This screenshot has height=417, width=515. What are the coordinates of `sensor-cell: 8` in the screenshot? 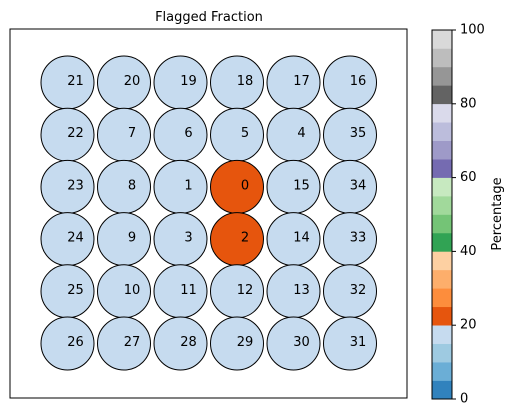 It's located at (124, 186).